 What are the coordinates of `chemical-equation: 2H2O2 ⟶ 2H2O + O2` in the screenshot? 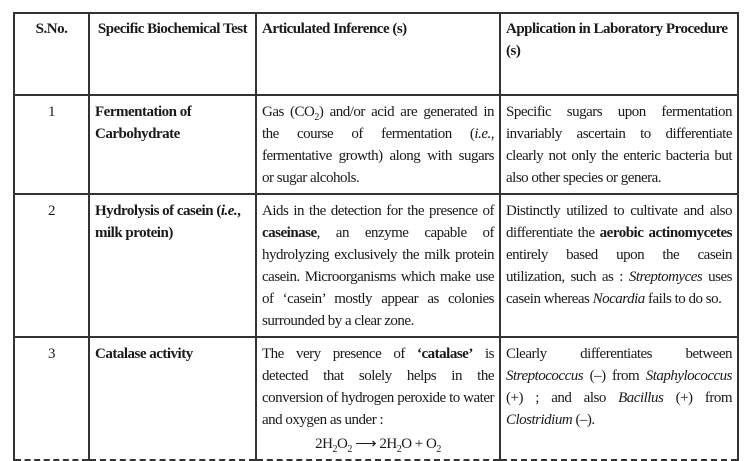 It's located at (378, 444).